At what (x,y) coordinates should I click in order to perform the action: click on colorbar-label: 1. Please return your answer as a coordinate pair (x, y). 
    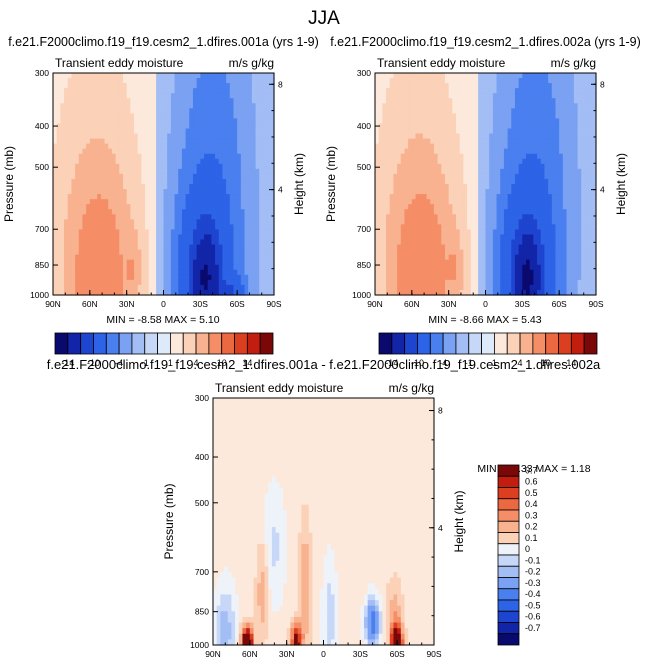
    Looking at the image, I should click on (170, 363).